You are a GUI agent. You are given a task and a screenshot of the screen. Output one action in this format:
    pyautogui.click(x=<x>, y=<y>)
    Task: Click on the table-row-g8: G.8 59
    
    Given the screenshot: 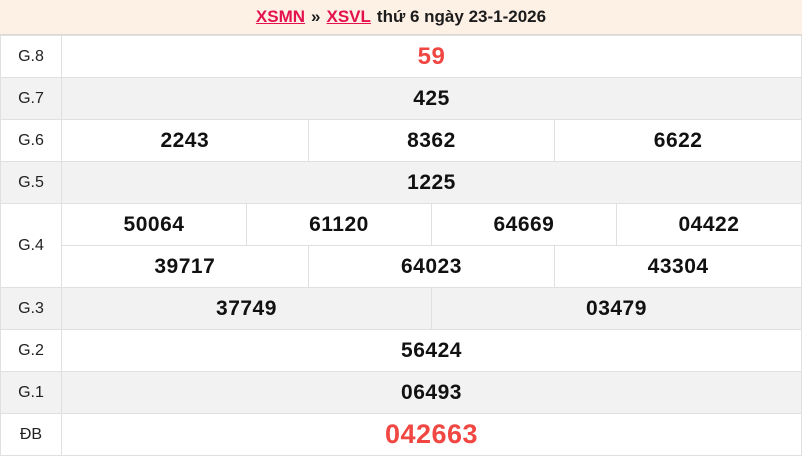 What is the action you would take?
    pyautogui.click(x=401, y=56)
    